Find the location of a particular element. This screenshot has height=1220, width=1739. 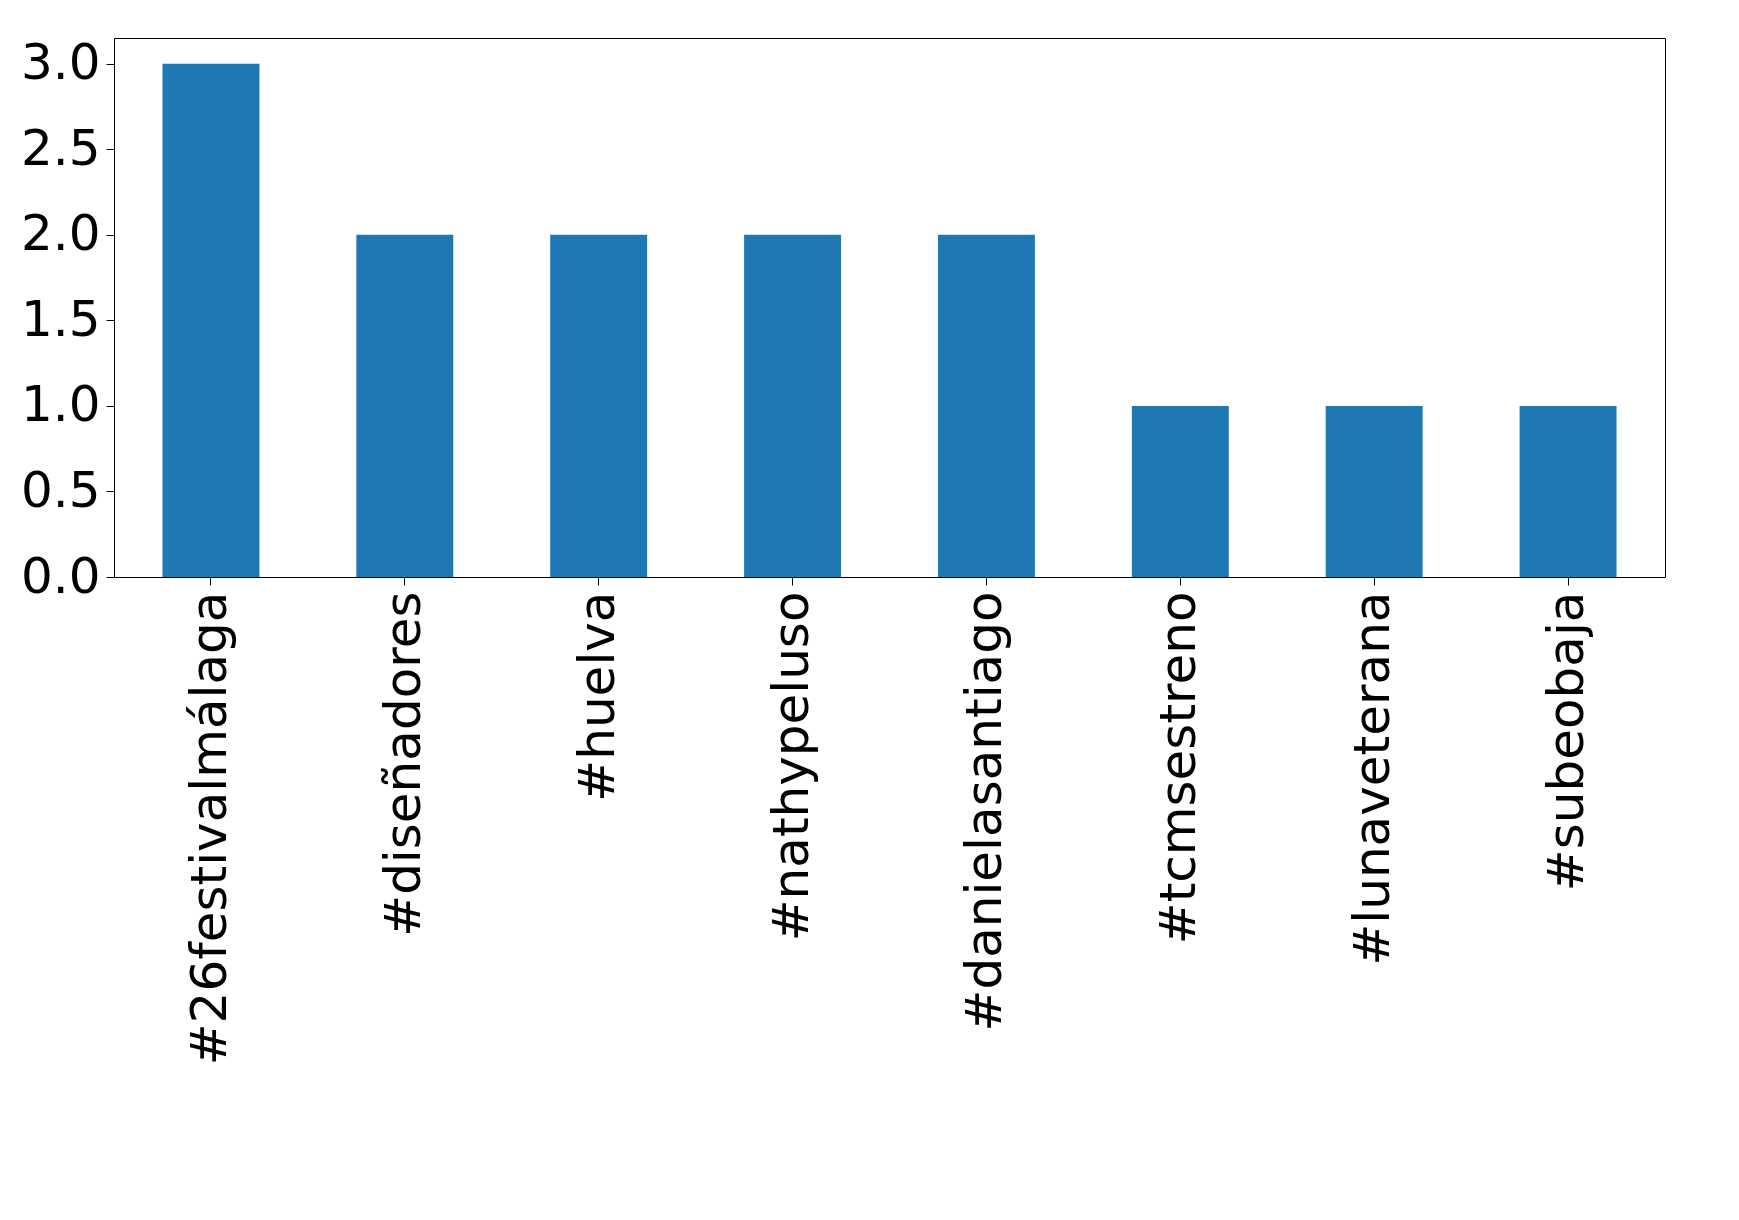

x-tick-label: #lunaveterana is located at coordinates (1372, 778).